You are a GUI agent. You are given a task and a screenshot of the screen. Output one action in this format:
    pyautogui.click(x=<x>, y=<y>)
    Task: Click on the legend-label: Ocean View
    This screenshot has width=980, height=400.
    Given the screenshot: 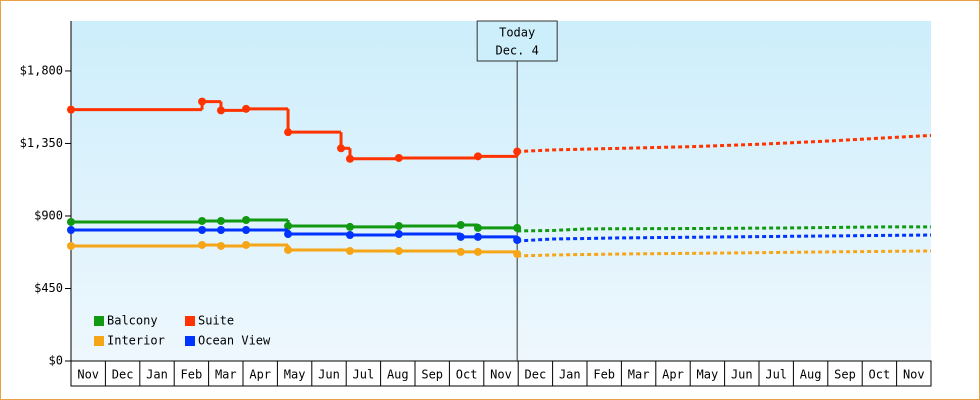 What is the action you would take?
    pyautogui.click(x=234, y=341)
    